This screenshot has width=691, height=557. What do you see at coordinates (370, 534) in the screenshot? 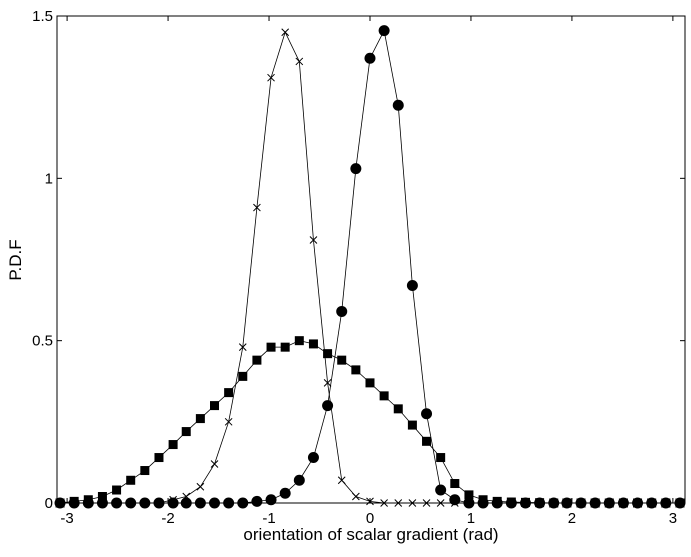
I see `x-axis-label: orientation of scalar gradient (rad)` at bounding box center [370, 534].